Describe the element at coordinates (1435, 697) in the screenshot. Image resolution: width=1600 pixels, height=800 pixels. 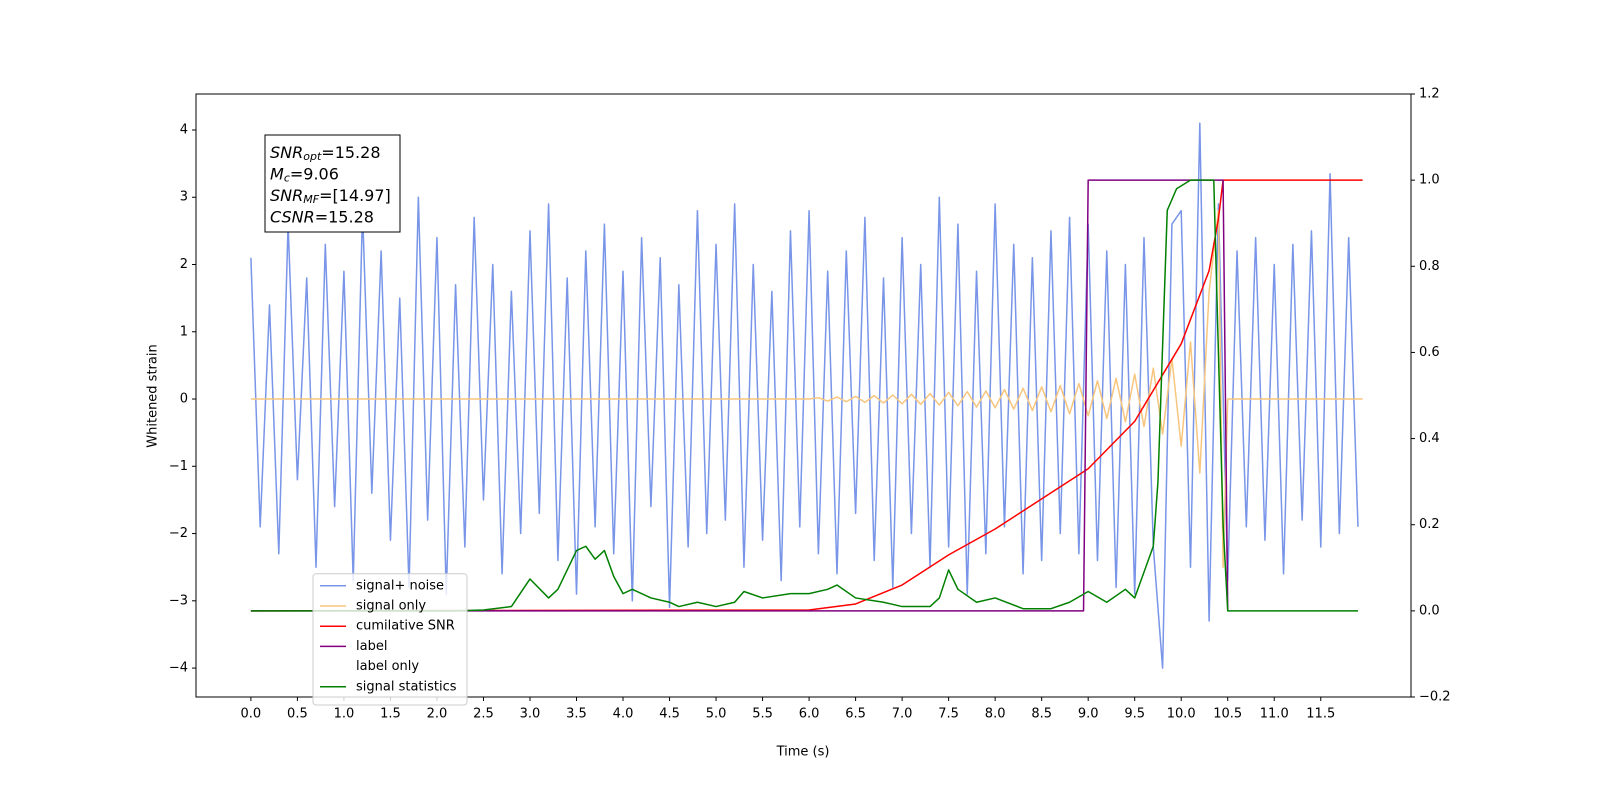
I see `y2-tick-label: −0.2` at that location.